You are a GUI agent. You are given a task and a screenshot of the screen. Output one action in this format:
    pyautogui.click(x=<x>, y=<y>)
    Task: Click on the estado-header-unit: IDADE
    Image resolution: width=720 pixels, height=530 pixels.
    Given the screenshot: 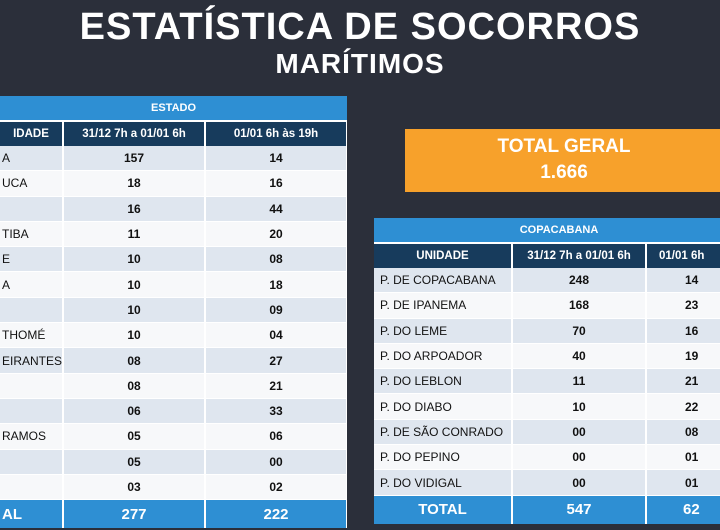 What is the action you would take?
    pyautogui.click(x=32, y=133)
    